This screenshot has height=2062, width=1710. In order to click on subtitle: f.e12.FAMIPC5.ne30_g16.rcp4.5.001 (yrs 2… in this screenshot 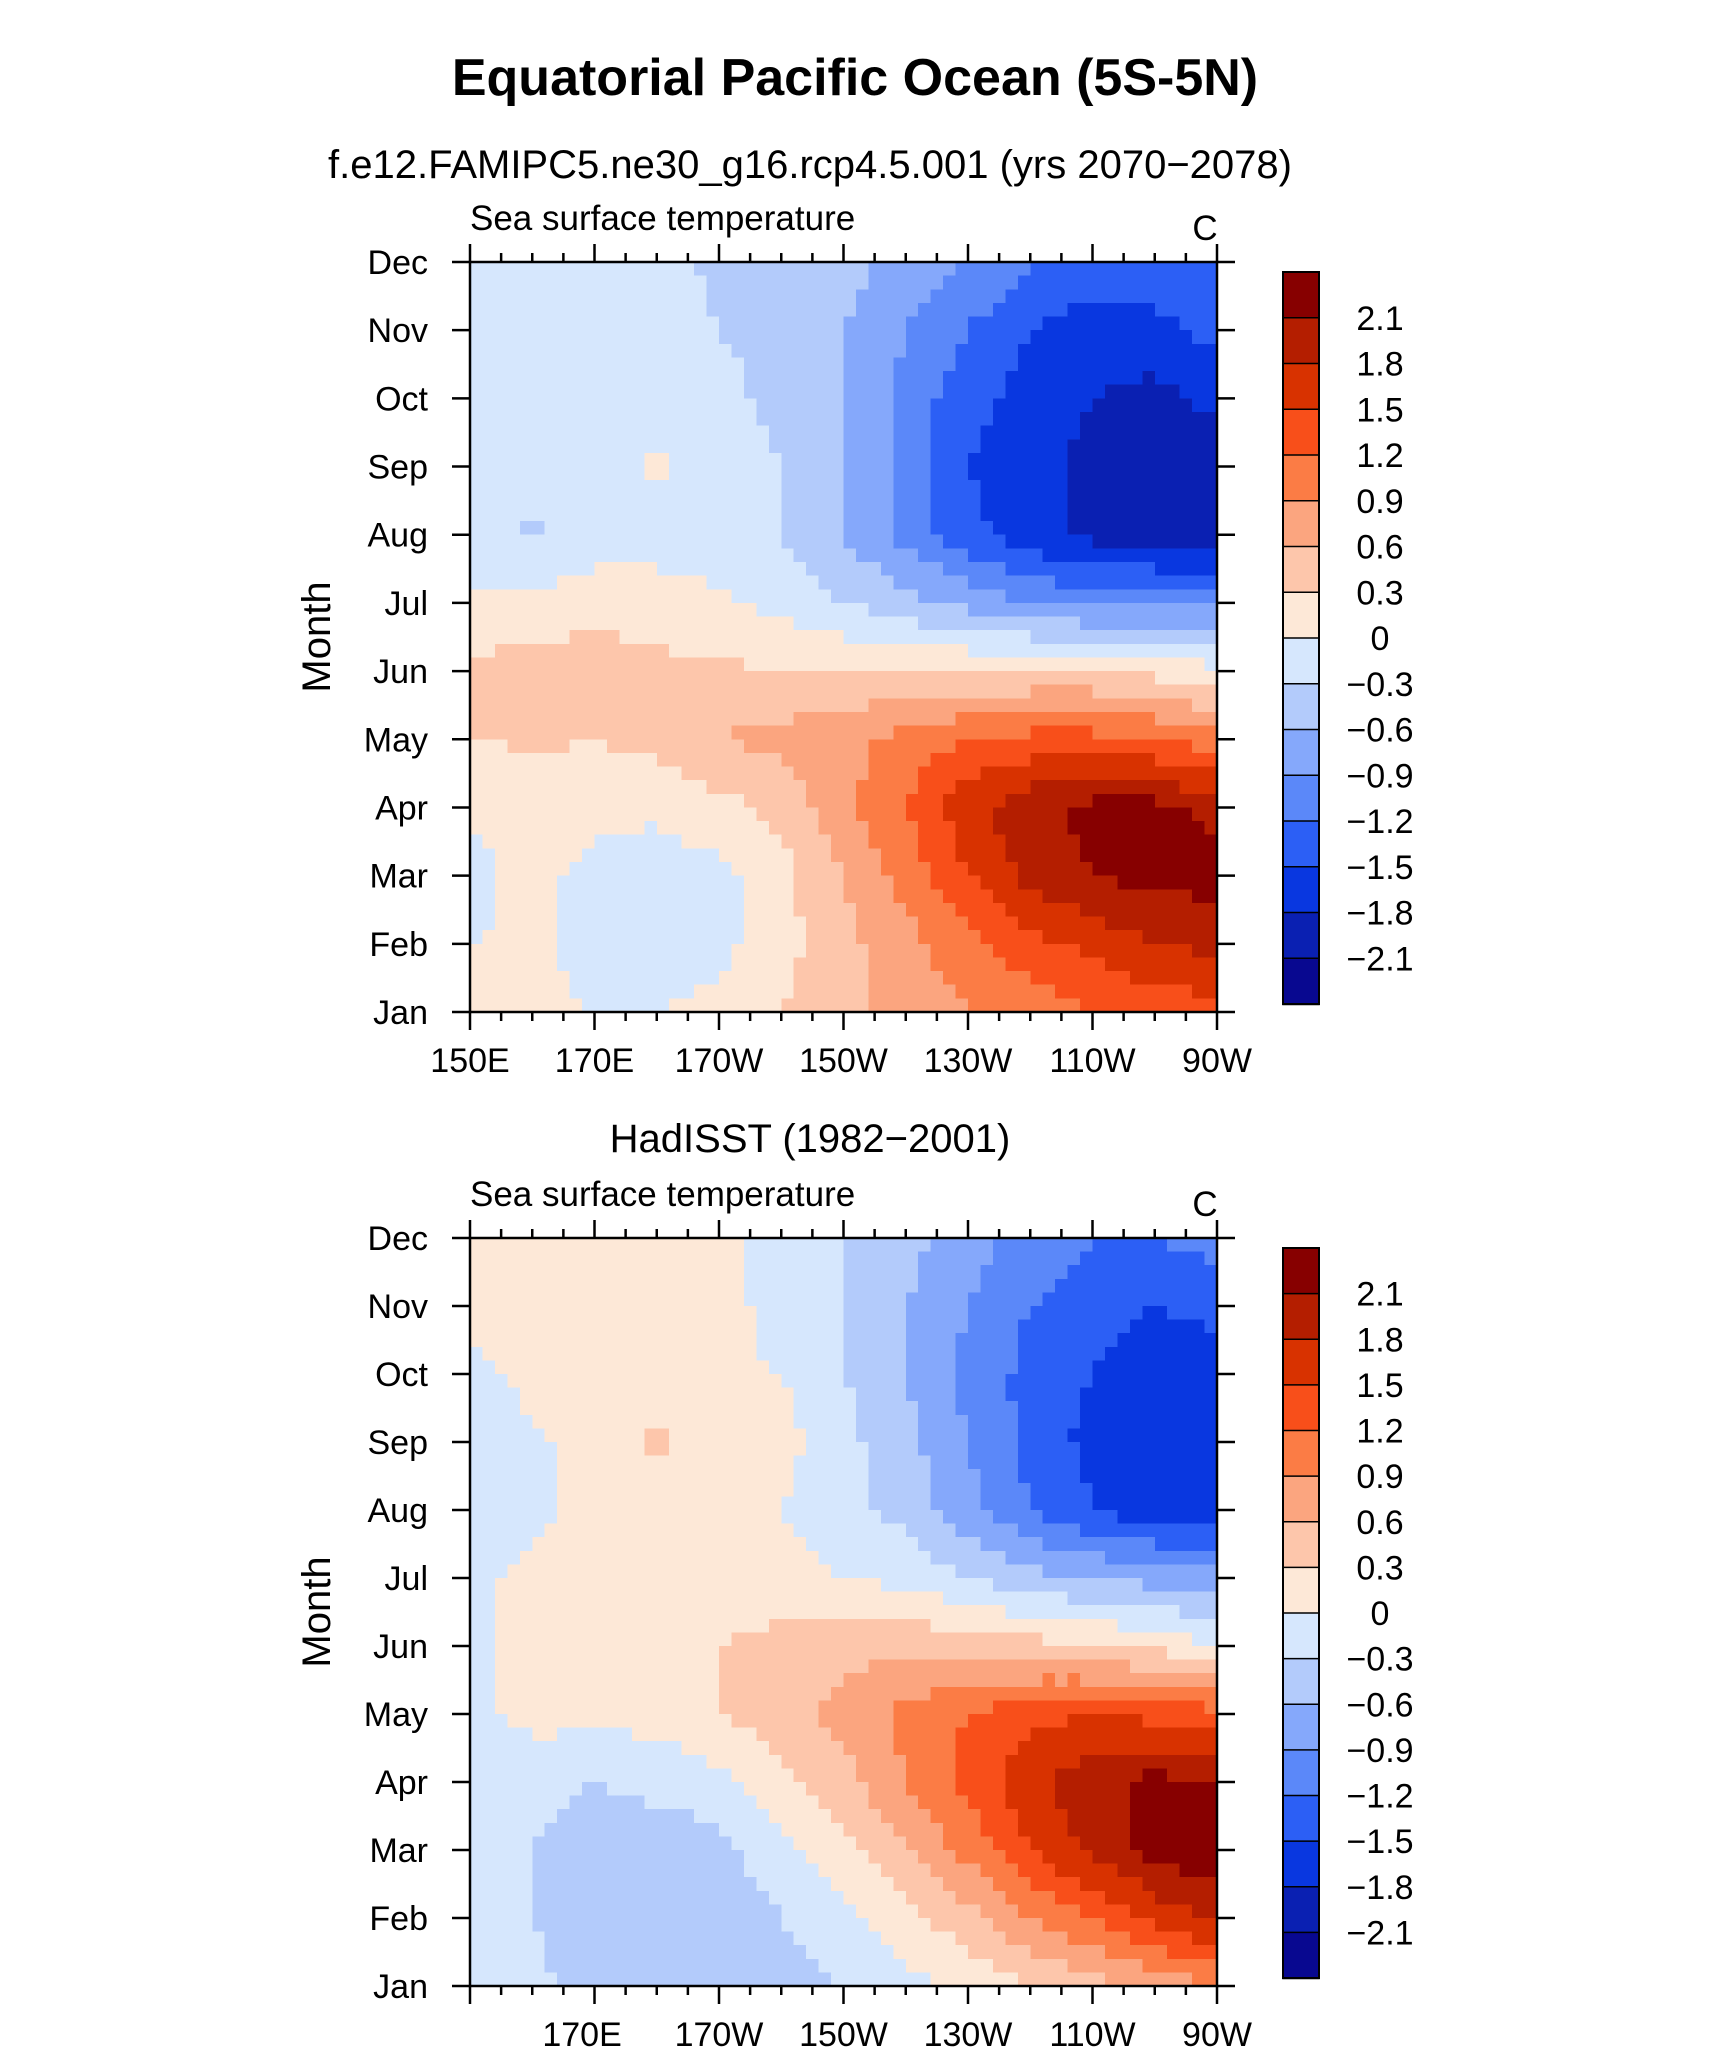, I will do `click(810, 165)`.